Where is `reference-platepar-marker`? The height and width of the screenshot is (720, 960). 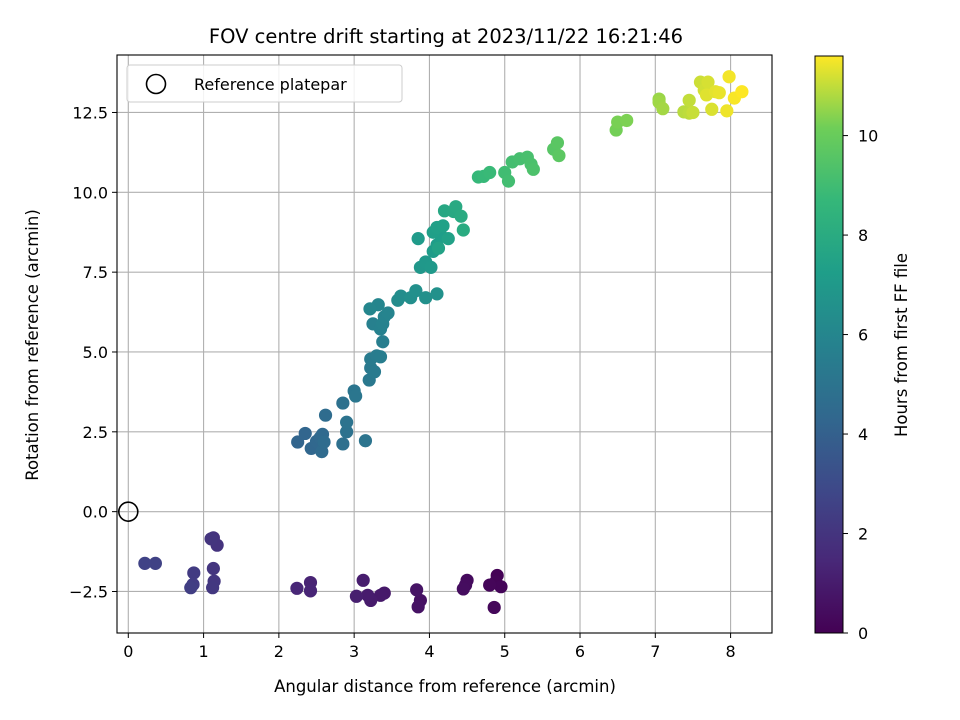 reference-platepar-marker is located at coordinates (128, 511).